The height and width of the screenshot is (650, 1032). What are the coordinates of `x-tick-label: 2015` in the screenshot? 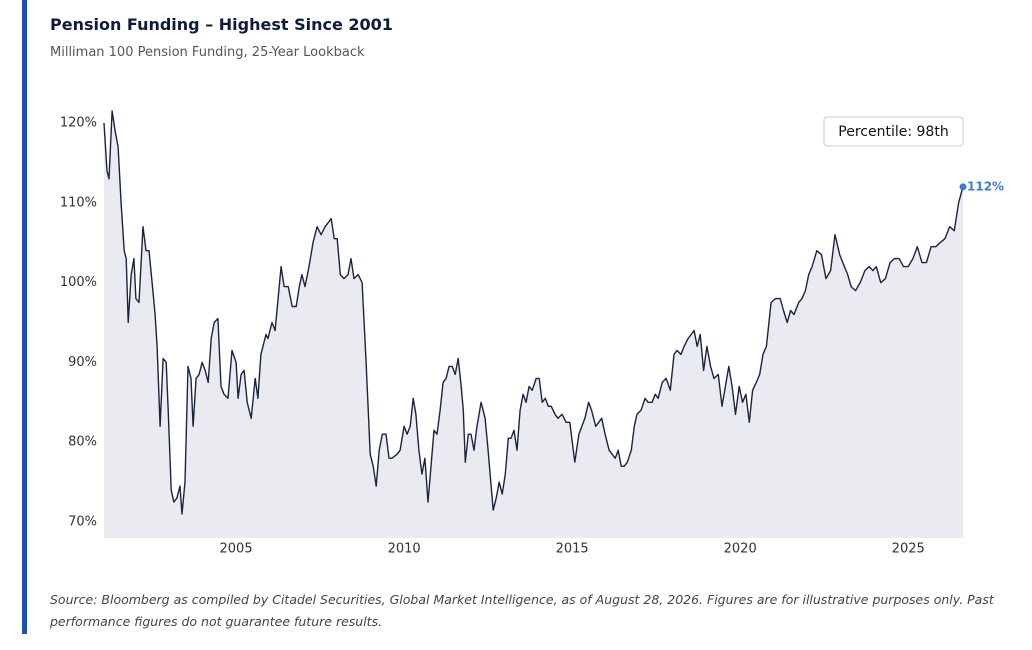 It's located at (572, 549).